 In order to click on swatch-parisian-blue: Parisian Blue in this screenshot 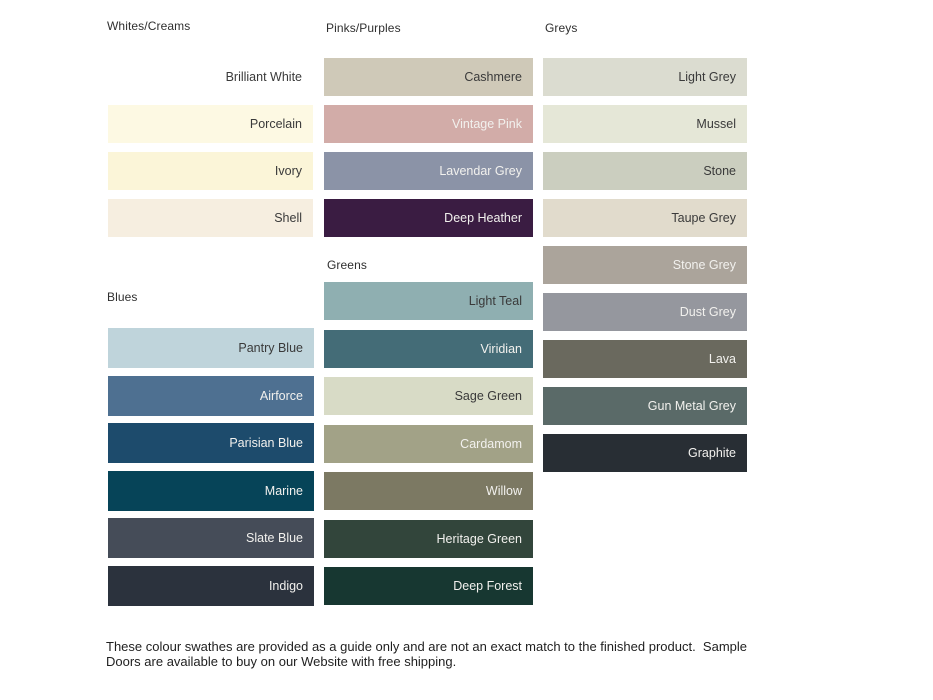, I will do `click(211, 443)`.